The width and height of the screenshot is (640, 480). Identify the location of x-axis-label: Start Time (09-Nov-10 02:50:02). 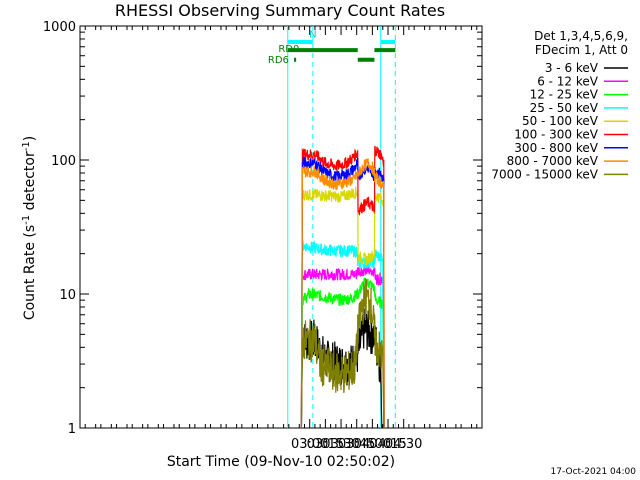
(281, 462).